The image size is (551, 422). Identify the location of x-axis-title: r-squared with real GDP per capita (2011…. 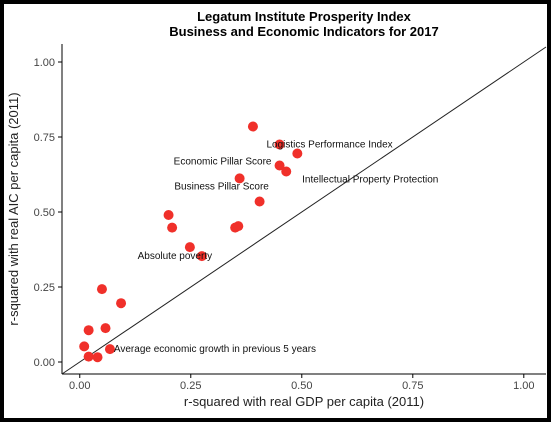
(304, 401).